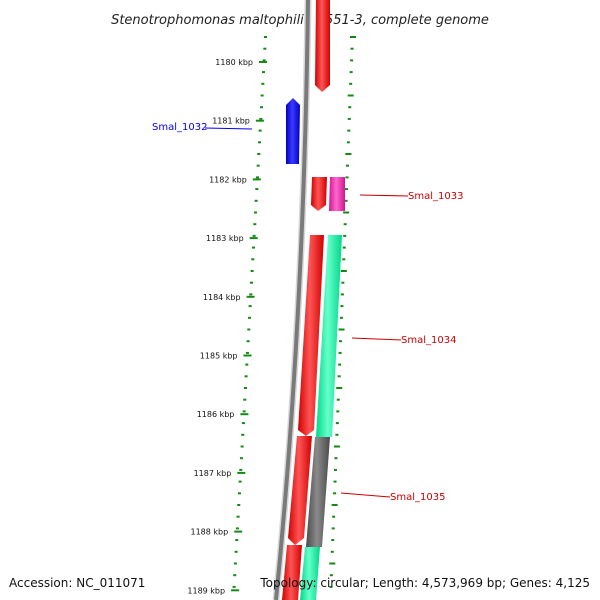 The height and width of the screenshot is (600, 600). Describe the element at coordinates (219, 356) in the screenshot. I see `scale-tick-label: 1185 kbp` at that location.